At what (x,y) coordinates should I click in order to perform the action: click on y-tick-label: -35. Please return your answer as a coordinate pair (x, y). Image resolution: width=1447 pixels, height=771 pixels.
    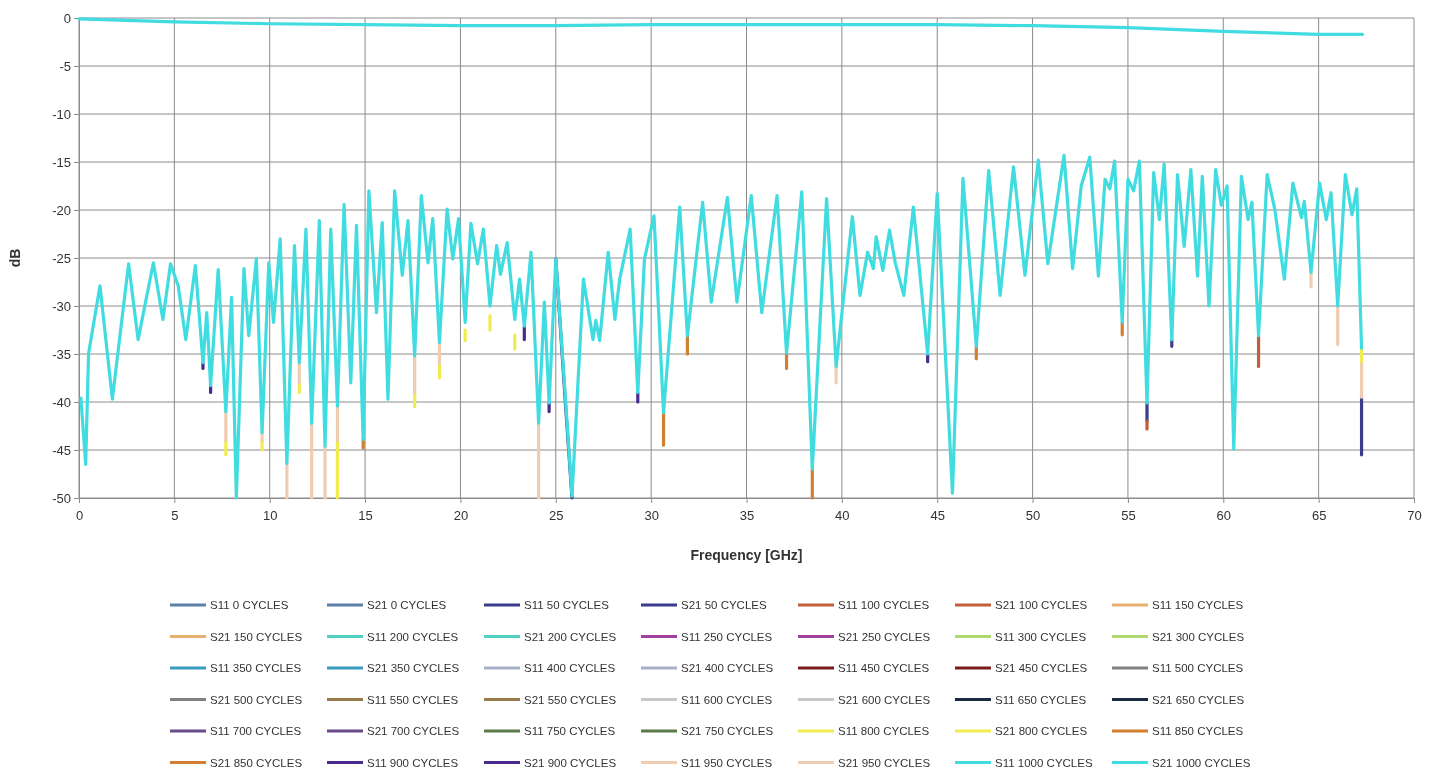
    Looking at the image, I should click on (61, 354).